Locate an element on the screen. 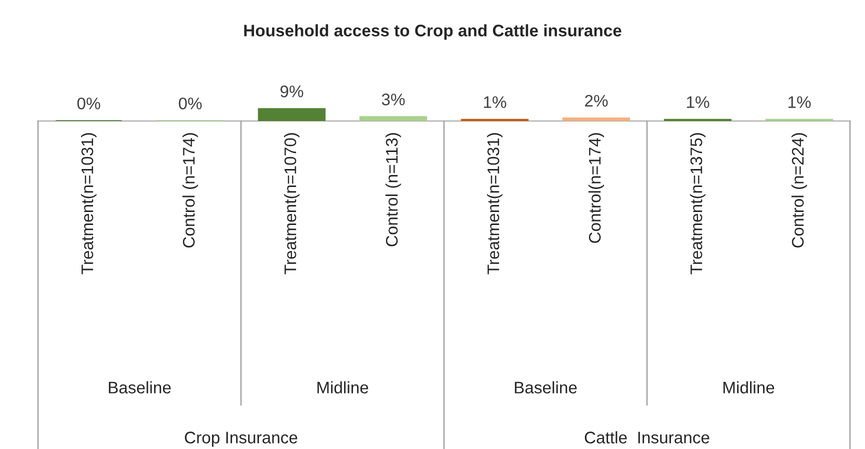 The image size is (865, 449). data-label: 3% is located at coordinates (393, 100).